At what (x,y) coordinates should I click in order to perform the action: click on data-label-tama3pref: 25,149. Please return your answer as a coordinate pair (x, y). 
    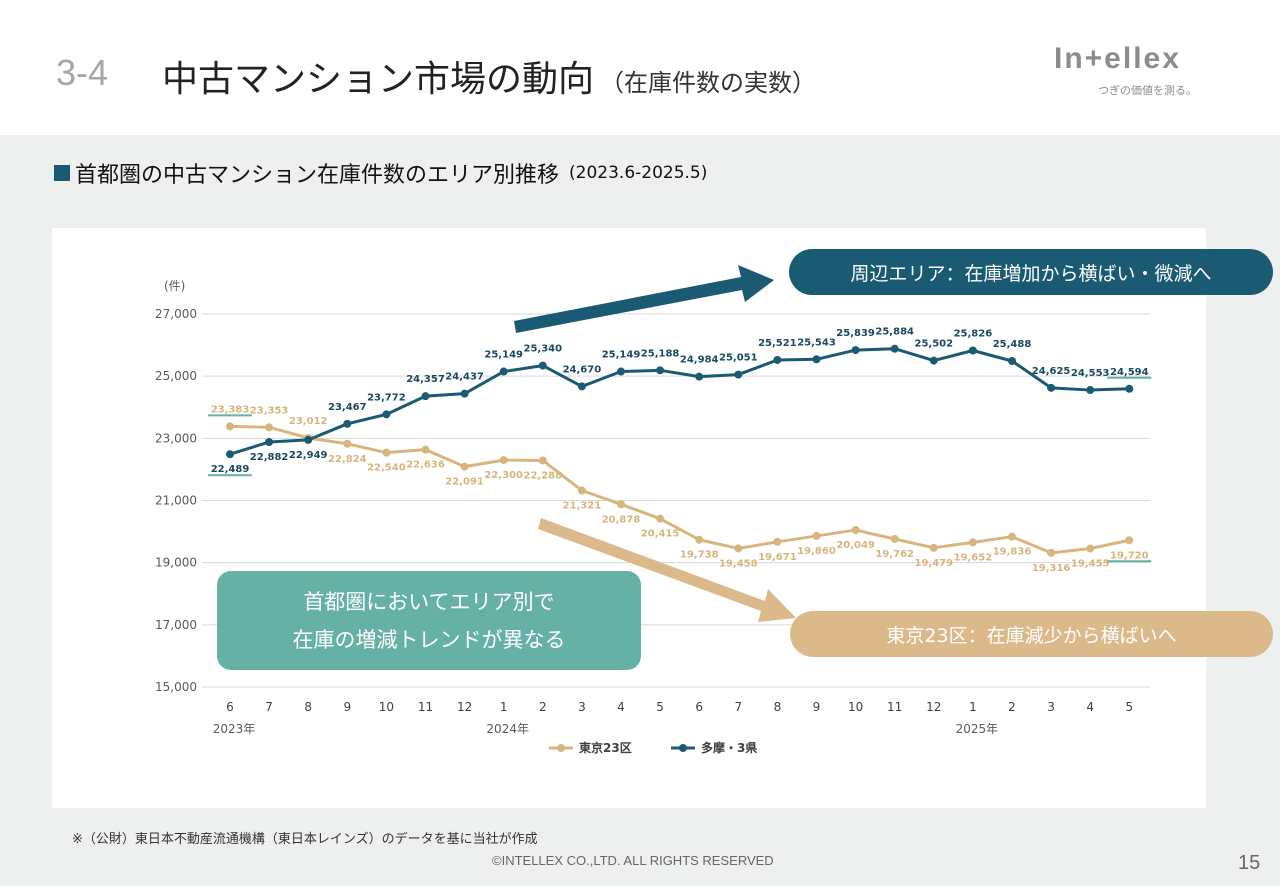
    Looking at the image, I should click on (621, 355).